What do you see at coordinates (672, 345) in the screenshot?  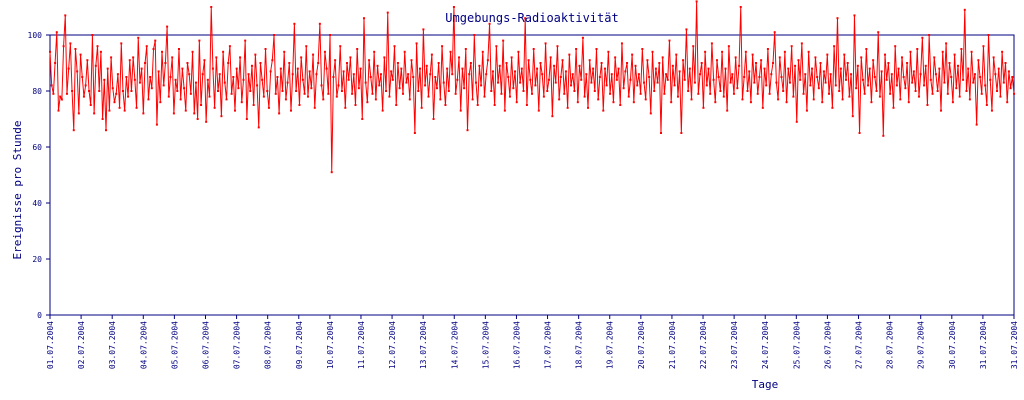 I see `x-tick-label: 21.07.2004` at bounding box center [672, 345].